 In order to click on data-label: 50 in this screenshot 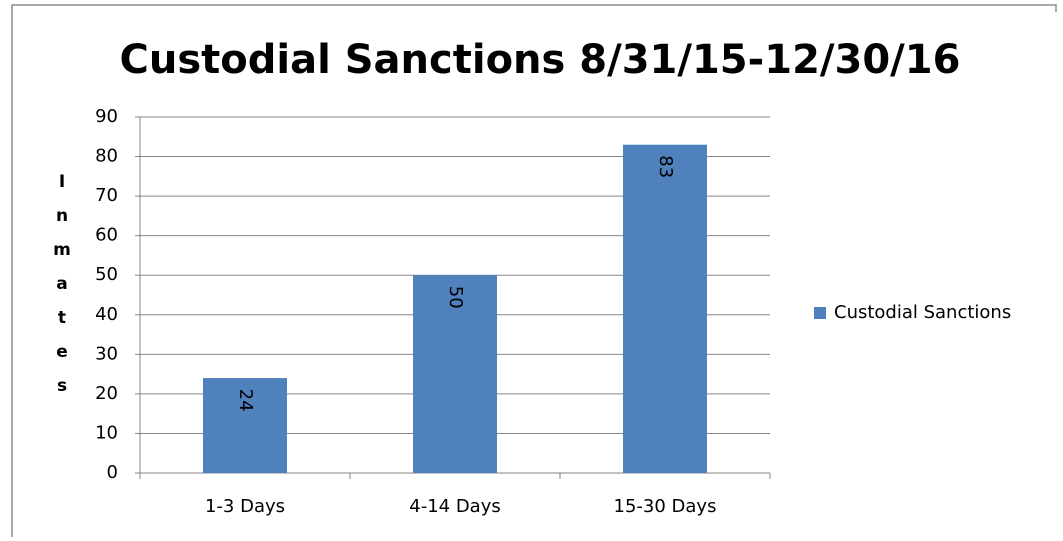, I will do `click(455, 297)`.